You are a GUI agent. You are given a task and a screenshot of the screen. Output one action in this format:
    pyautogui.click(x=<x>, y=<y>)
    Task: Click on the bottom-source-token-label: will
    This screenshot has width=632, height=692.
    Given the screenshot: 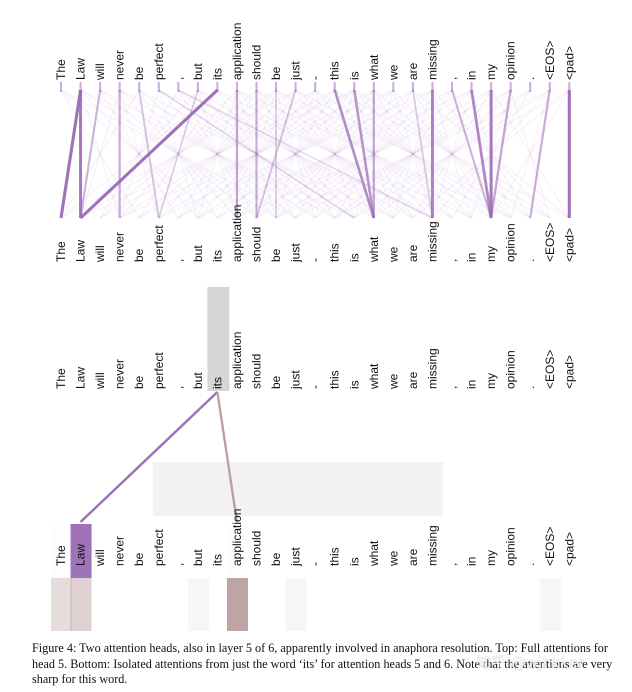 What is the action you would take?
    pyautogui.click(x=100, y=381)
    